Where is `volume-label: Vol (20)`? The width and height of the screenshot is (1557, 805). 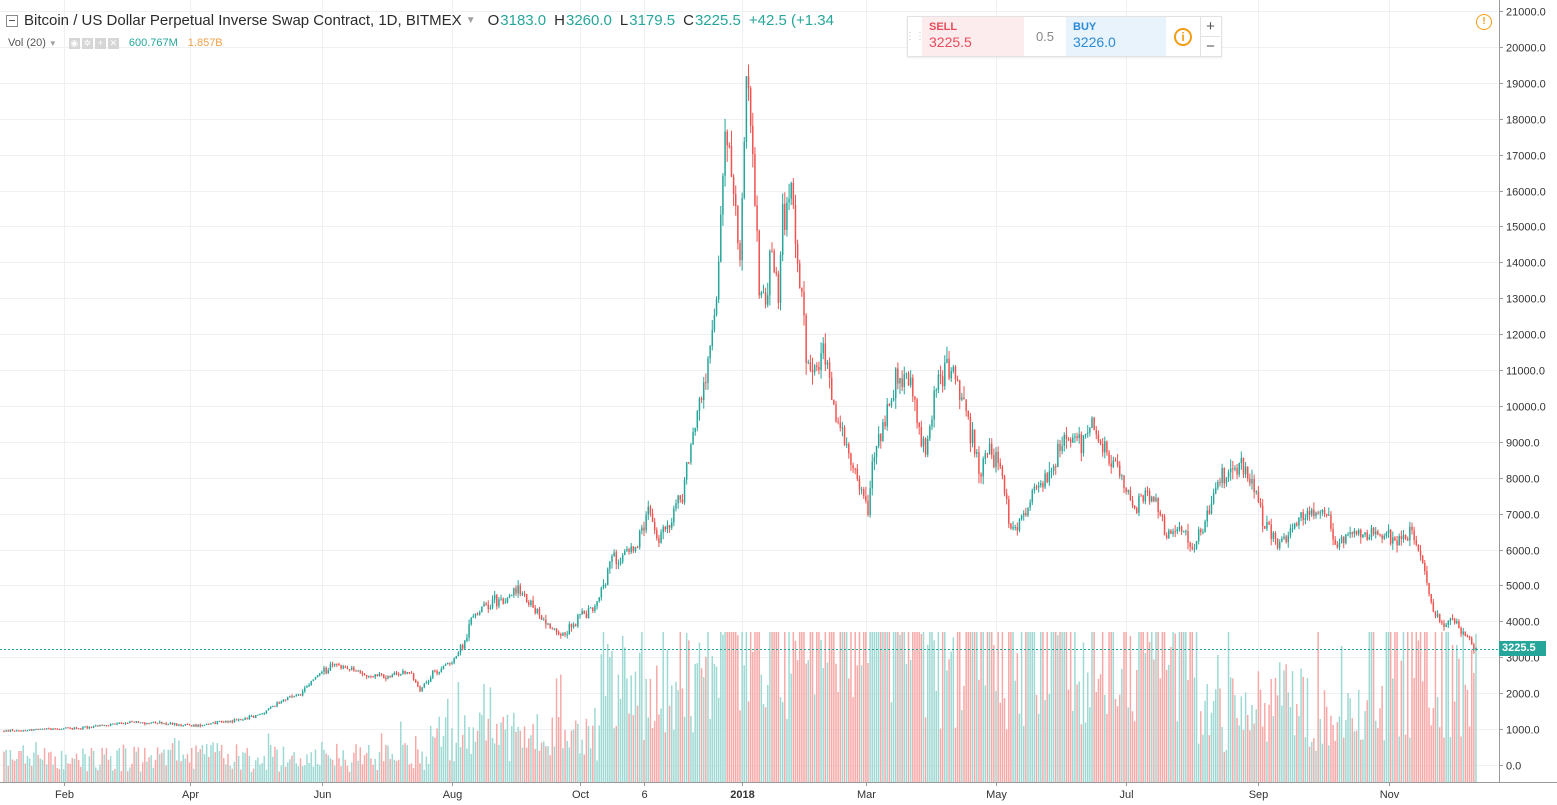 volume-label: Vol (20) is located at coordinates (27, 43).